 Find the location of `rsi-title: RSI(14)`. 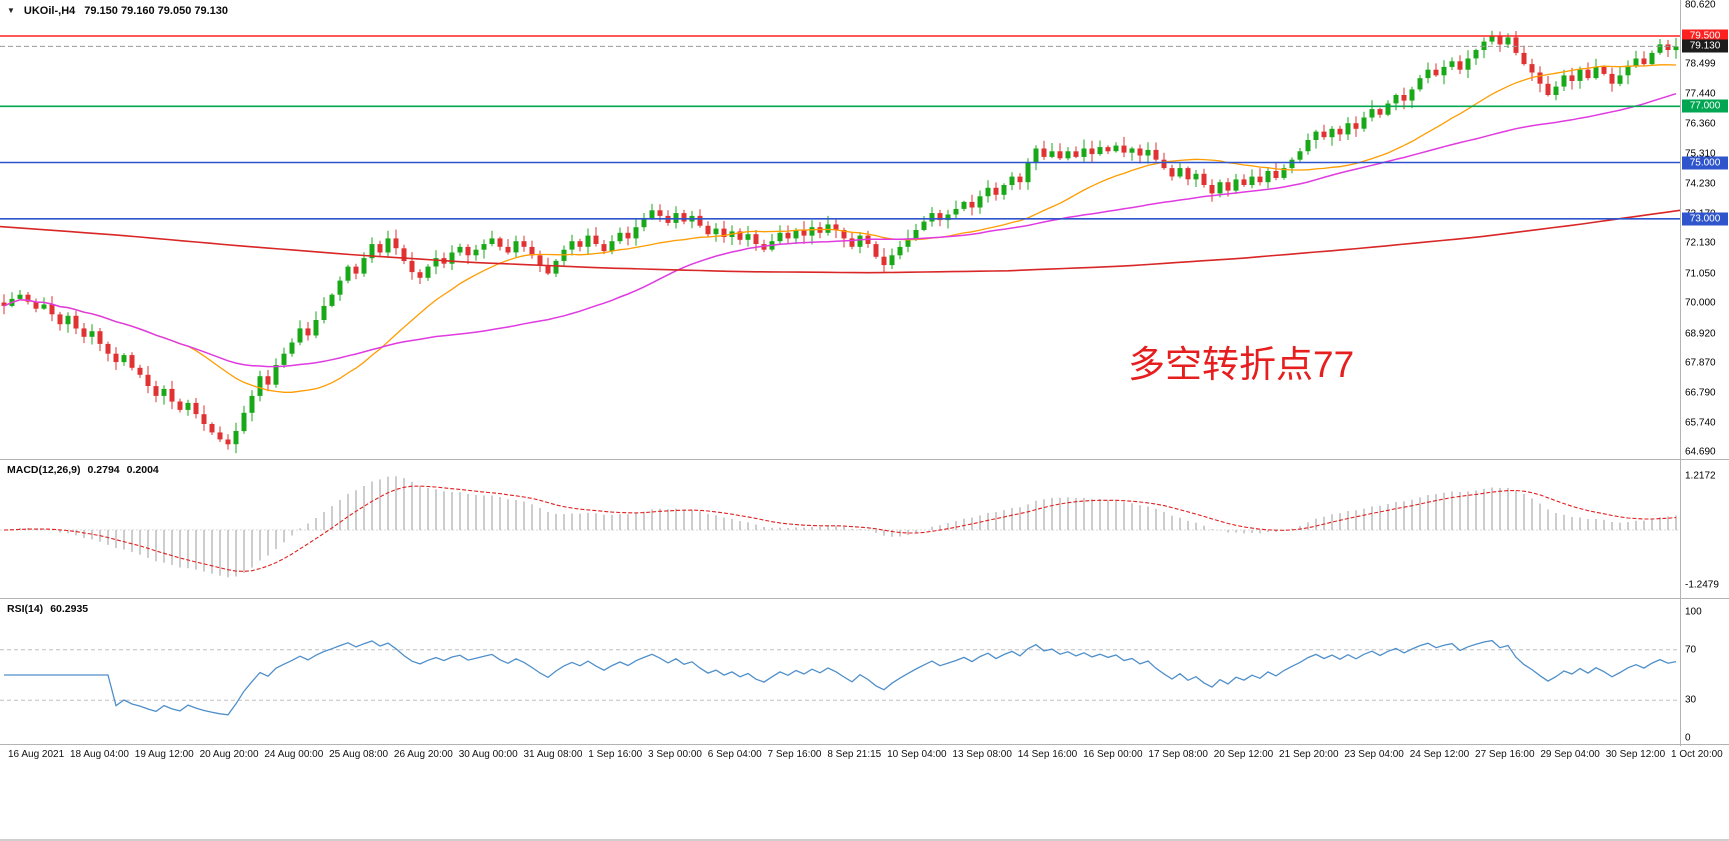

rsi-title: RSI(14) is located at coordinates (25, 609).